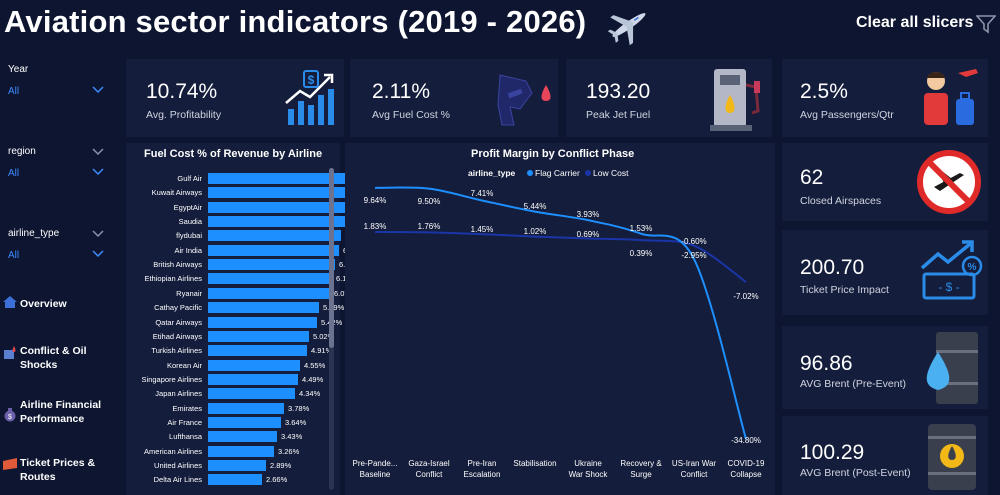 This screenshot has width=1000, height=495. Describe the element at coordinates (184, 115) in the screenshot. I see `kpi-label: Avg. Profitability` at that location.